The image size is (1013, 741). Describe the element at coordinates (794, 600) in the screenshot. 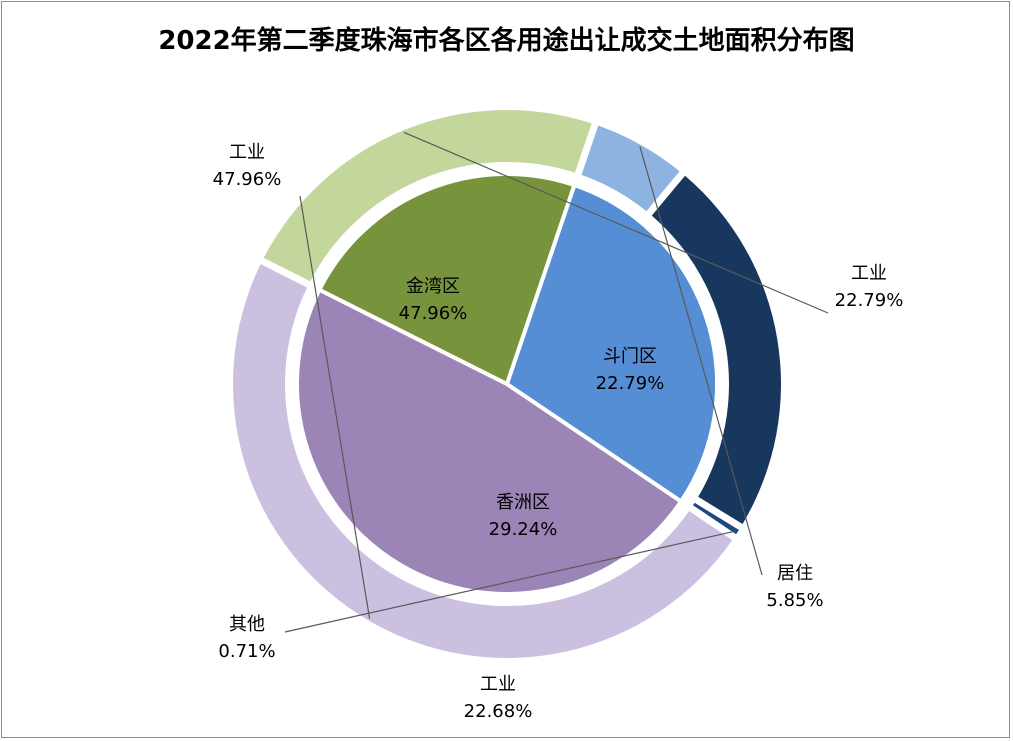

I see `outer-segment-label: 5.85%` at that location.